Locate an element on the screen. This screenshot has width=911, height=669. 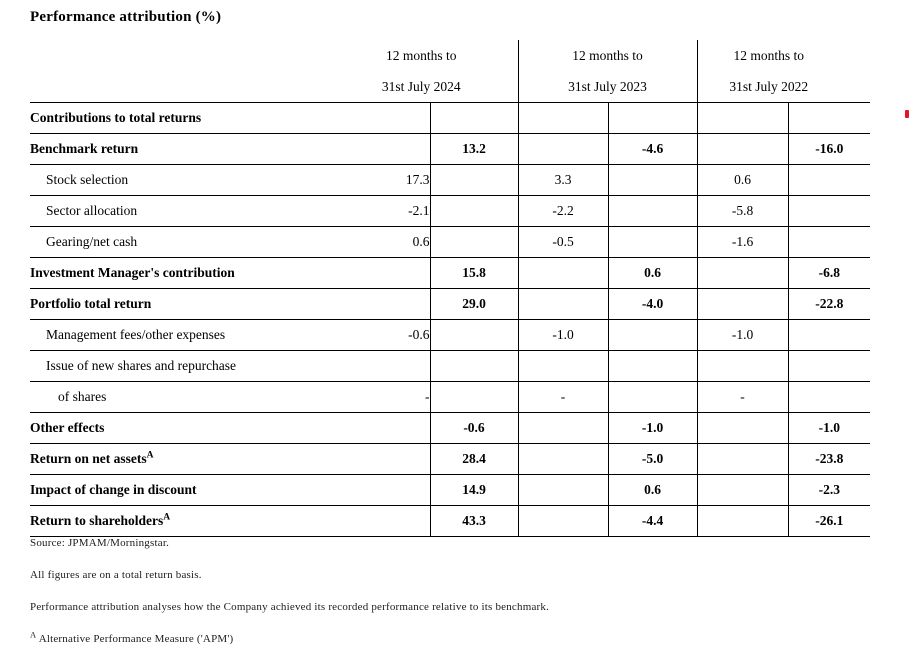
value-cell-2024-sub: -0.6 is located at coordinates (377, 335).